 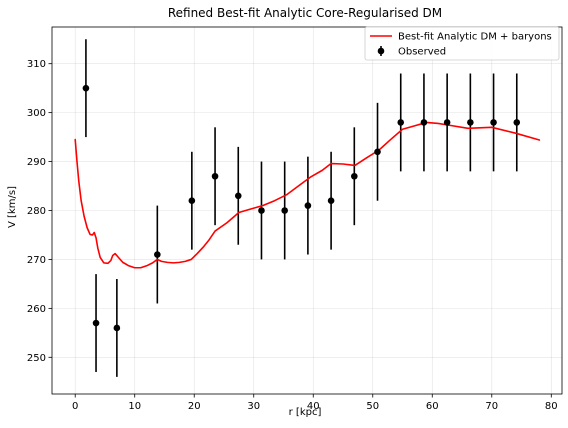 I want to click on x-tick-label: 40, so click(x=313, y=406).